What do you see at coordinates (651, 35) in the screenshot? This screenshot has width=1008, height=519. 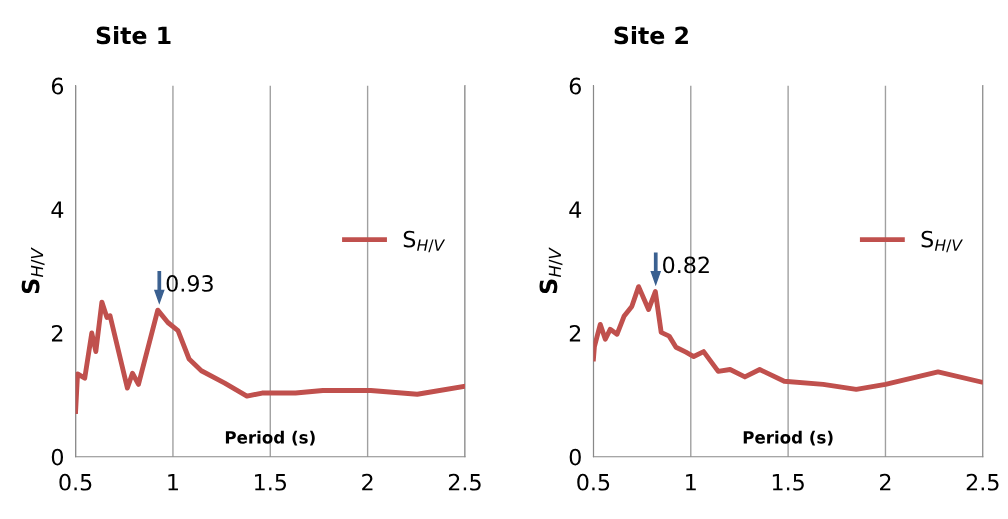 I see `chart-title: Site 2` at bounding box center [651, 35].